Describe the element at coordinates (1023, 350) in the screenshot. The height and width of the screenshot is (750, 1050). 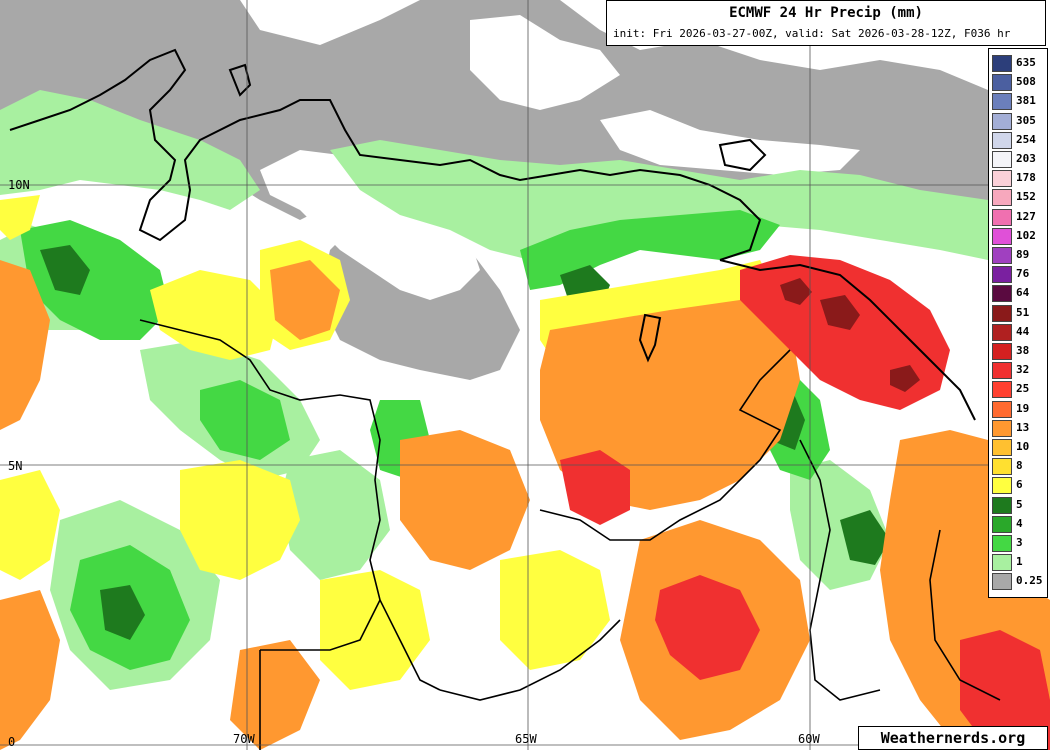
I see `legend-label: 38` at that location.